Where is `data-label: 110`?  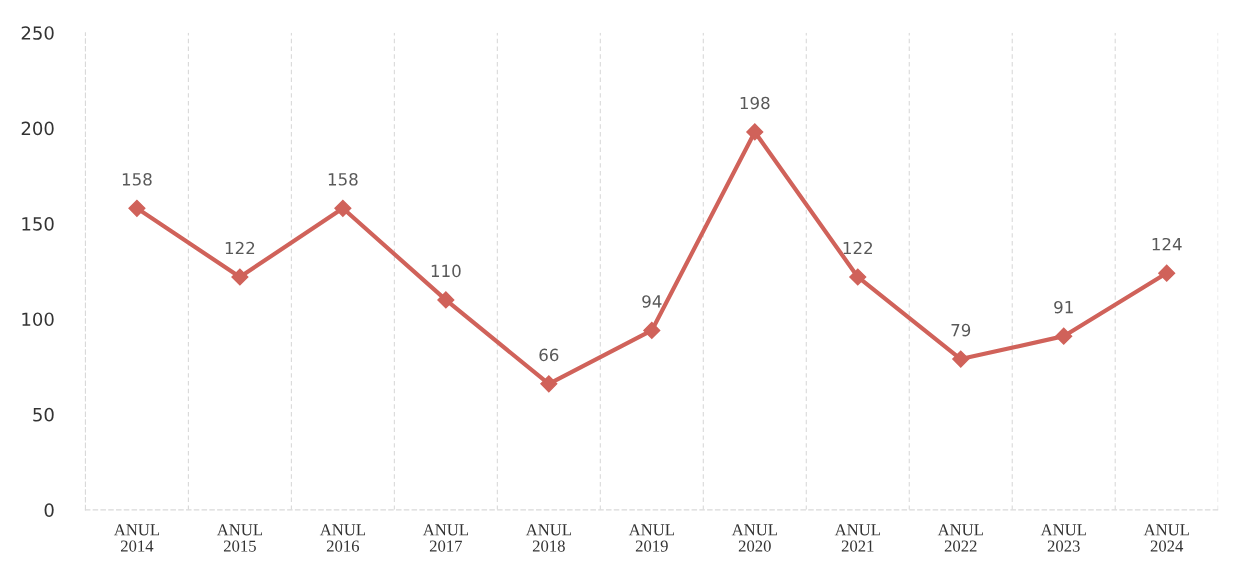
data-label: 110 is located at coordinates (446, 271).